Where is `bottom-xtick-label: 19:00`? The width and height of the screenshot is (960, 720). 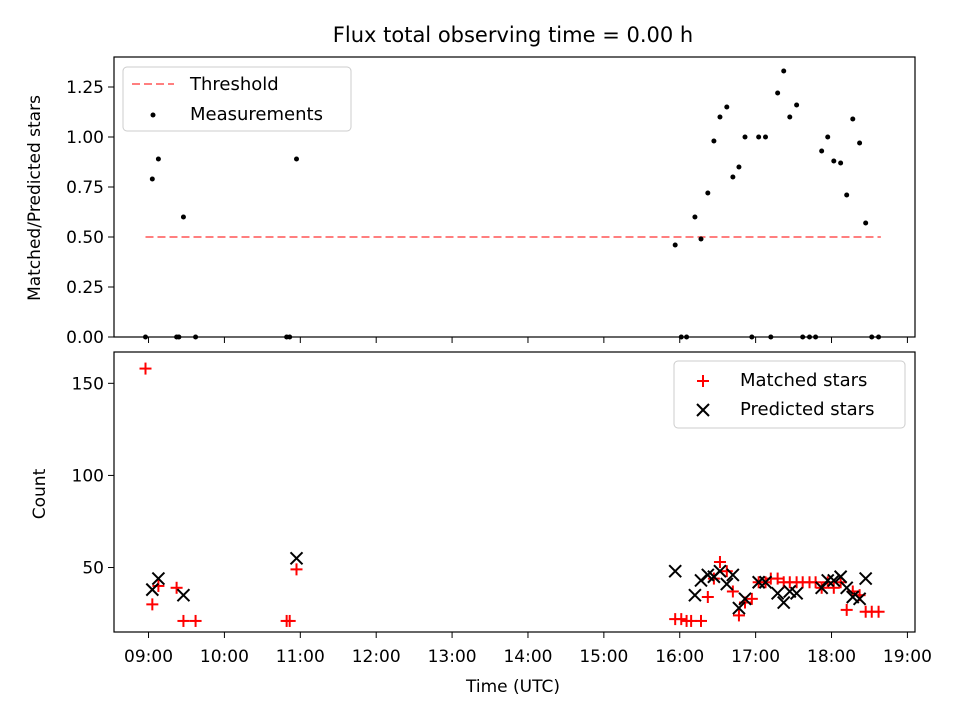 bottom-xtick-label: 19:00 is located at coordinates (907, 657).